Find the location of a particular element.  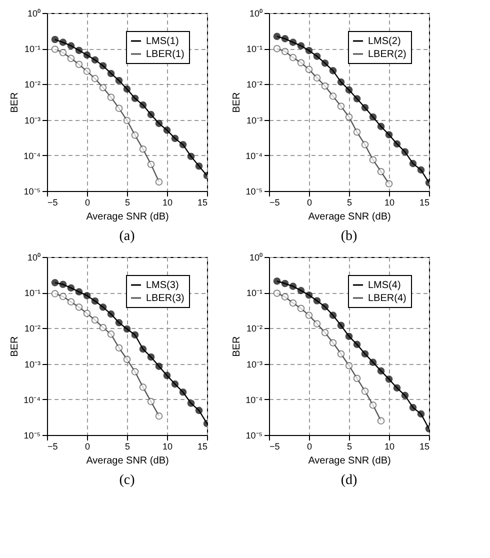

legend-label: LMS(2) is located at coordinates (384, 41).